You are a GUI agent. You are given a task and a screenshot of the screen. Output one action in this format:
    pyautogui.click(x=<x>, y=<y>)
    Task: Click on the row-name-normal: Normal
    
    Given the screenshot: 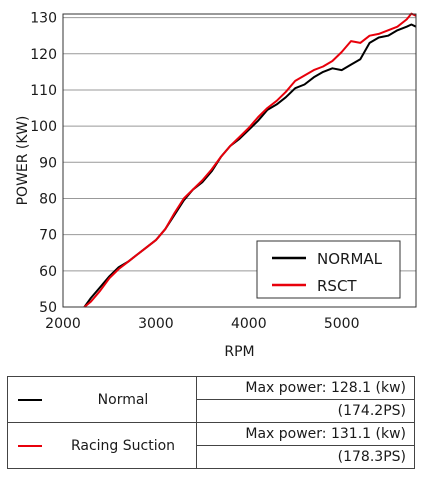 What is the action you would take?
    pyautogui.click(x=123, y=399)
    